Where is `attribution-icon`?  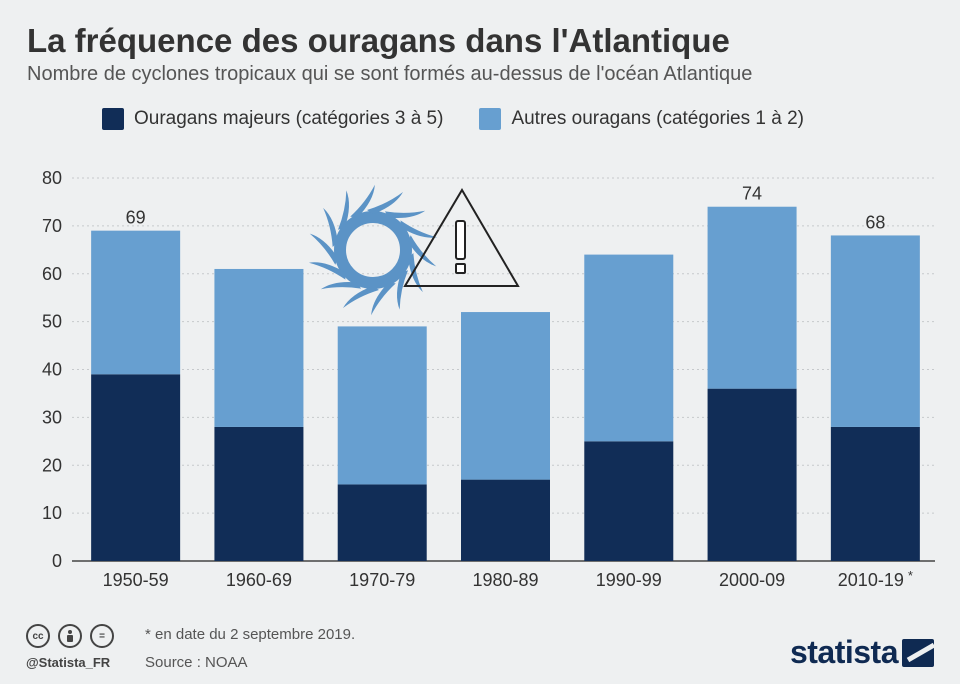
attribution-icon is located at coordinates (70, 636).